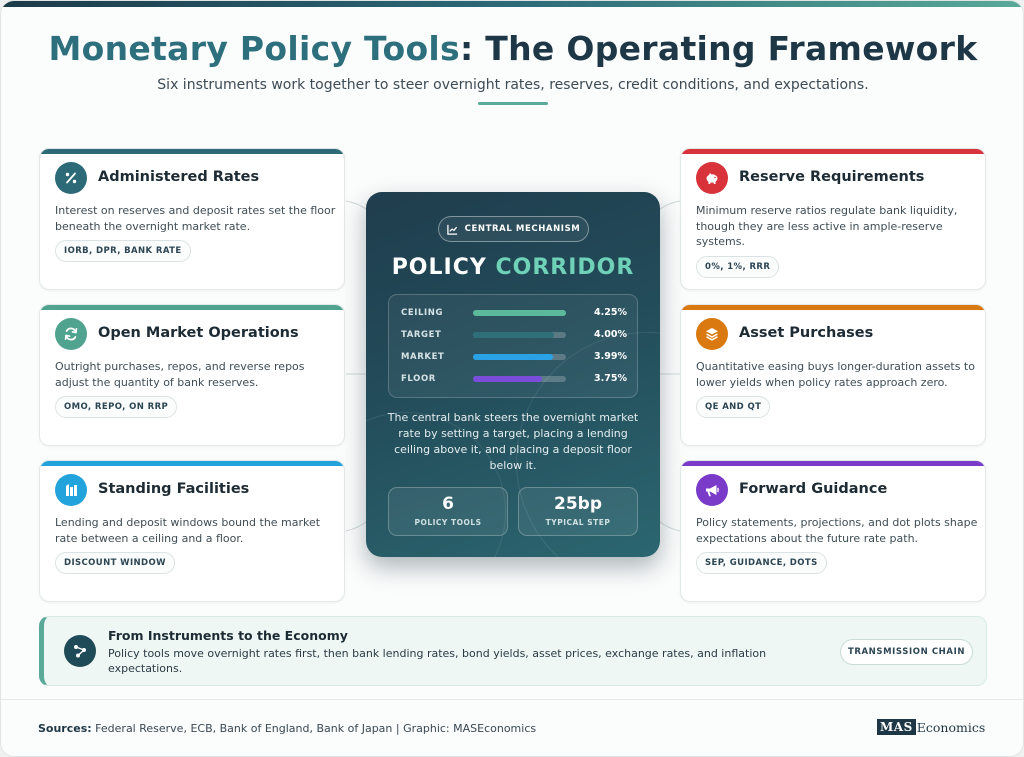 Image resolution: width=1024 pixels, height=757 pixels. What do you see at coordinates (712, 490) in the screenshot?
I see `megaphone-icon` at bounding box center [712, 490].